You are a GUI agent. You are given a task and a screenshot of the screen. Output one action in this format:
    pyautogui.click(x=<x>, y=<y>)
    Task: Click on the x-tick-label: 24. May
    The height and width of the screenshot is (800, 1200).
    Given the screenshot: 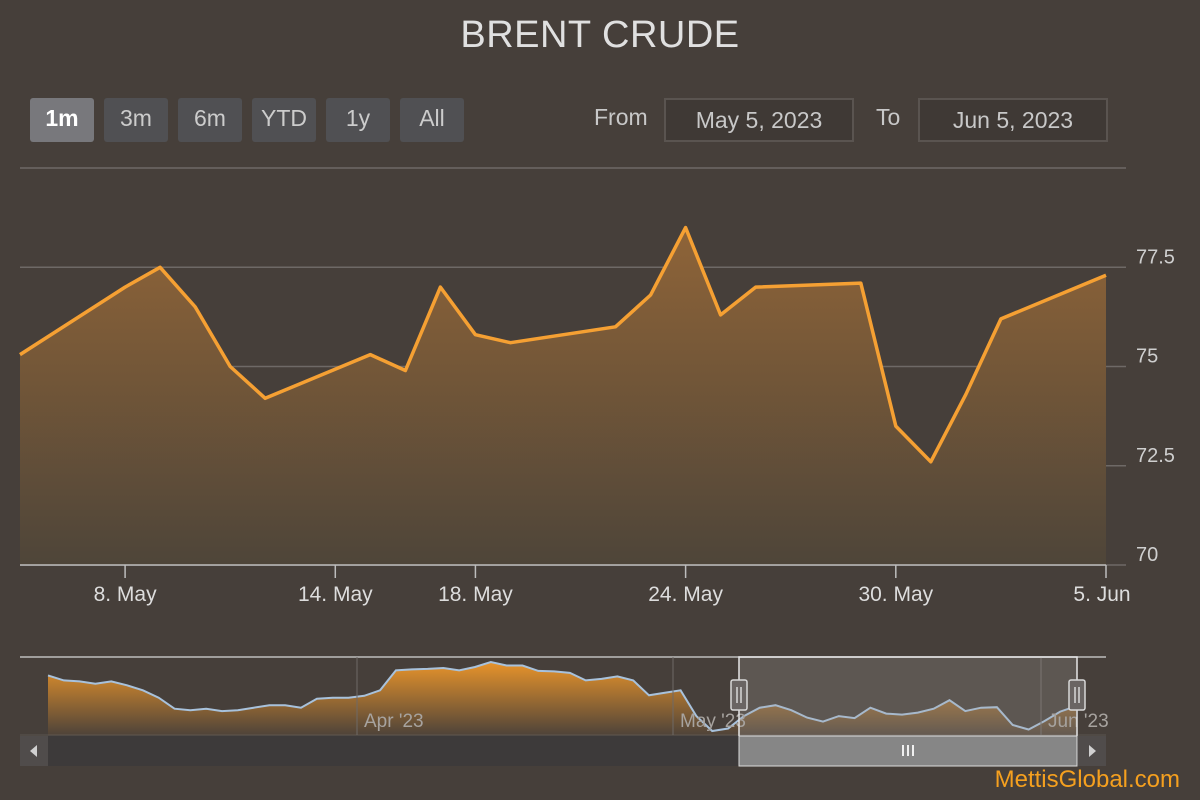 What is the action you would take?
    pyautogui.click(x=685, y=594)
    